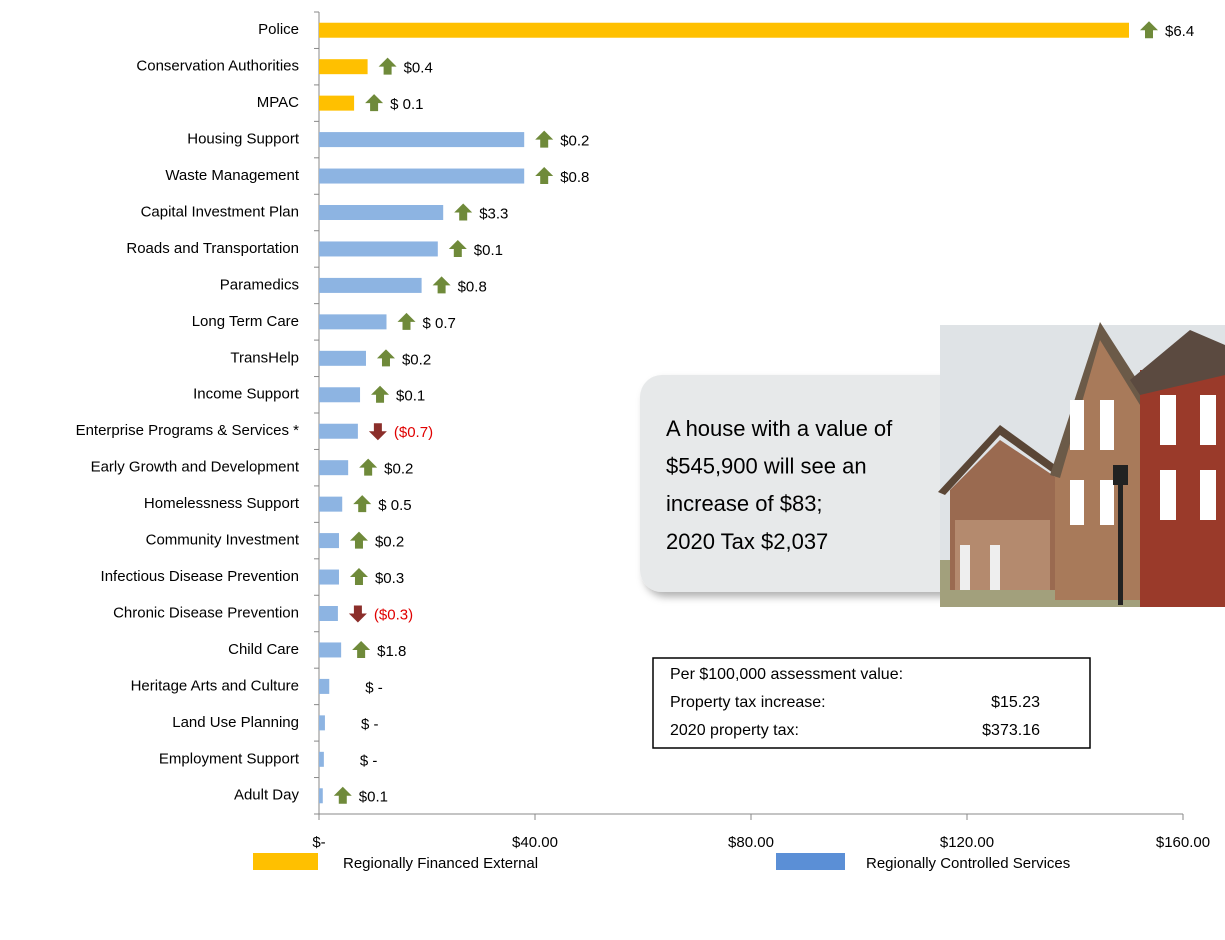 The image size is (1225, 940). I want to click on y-tick-label: Homelessness Support, so click(222, 503).